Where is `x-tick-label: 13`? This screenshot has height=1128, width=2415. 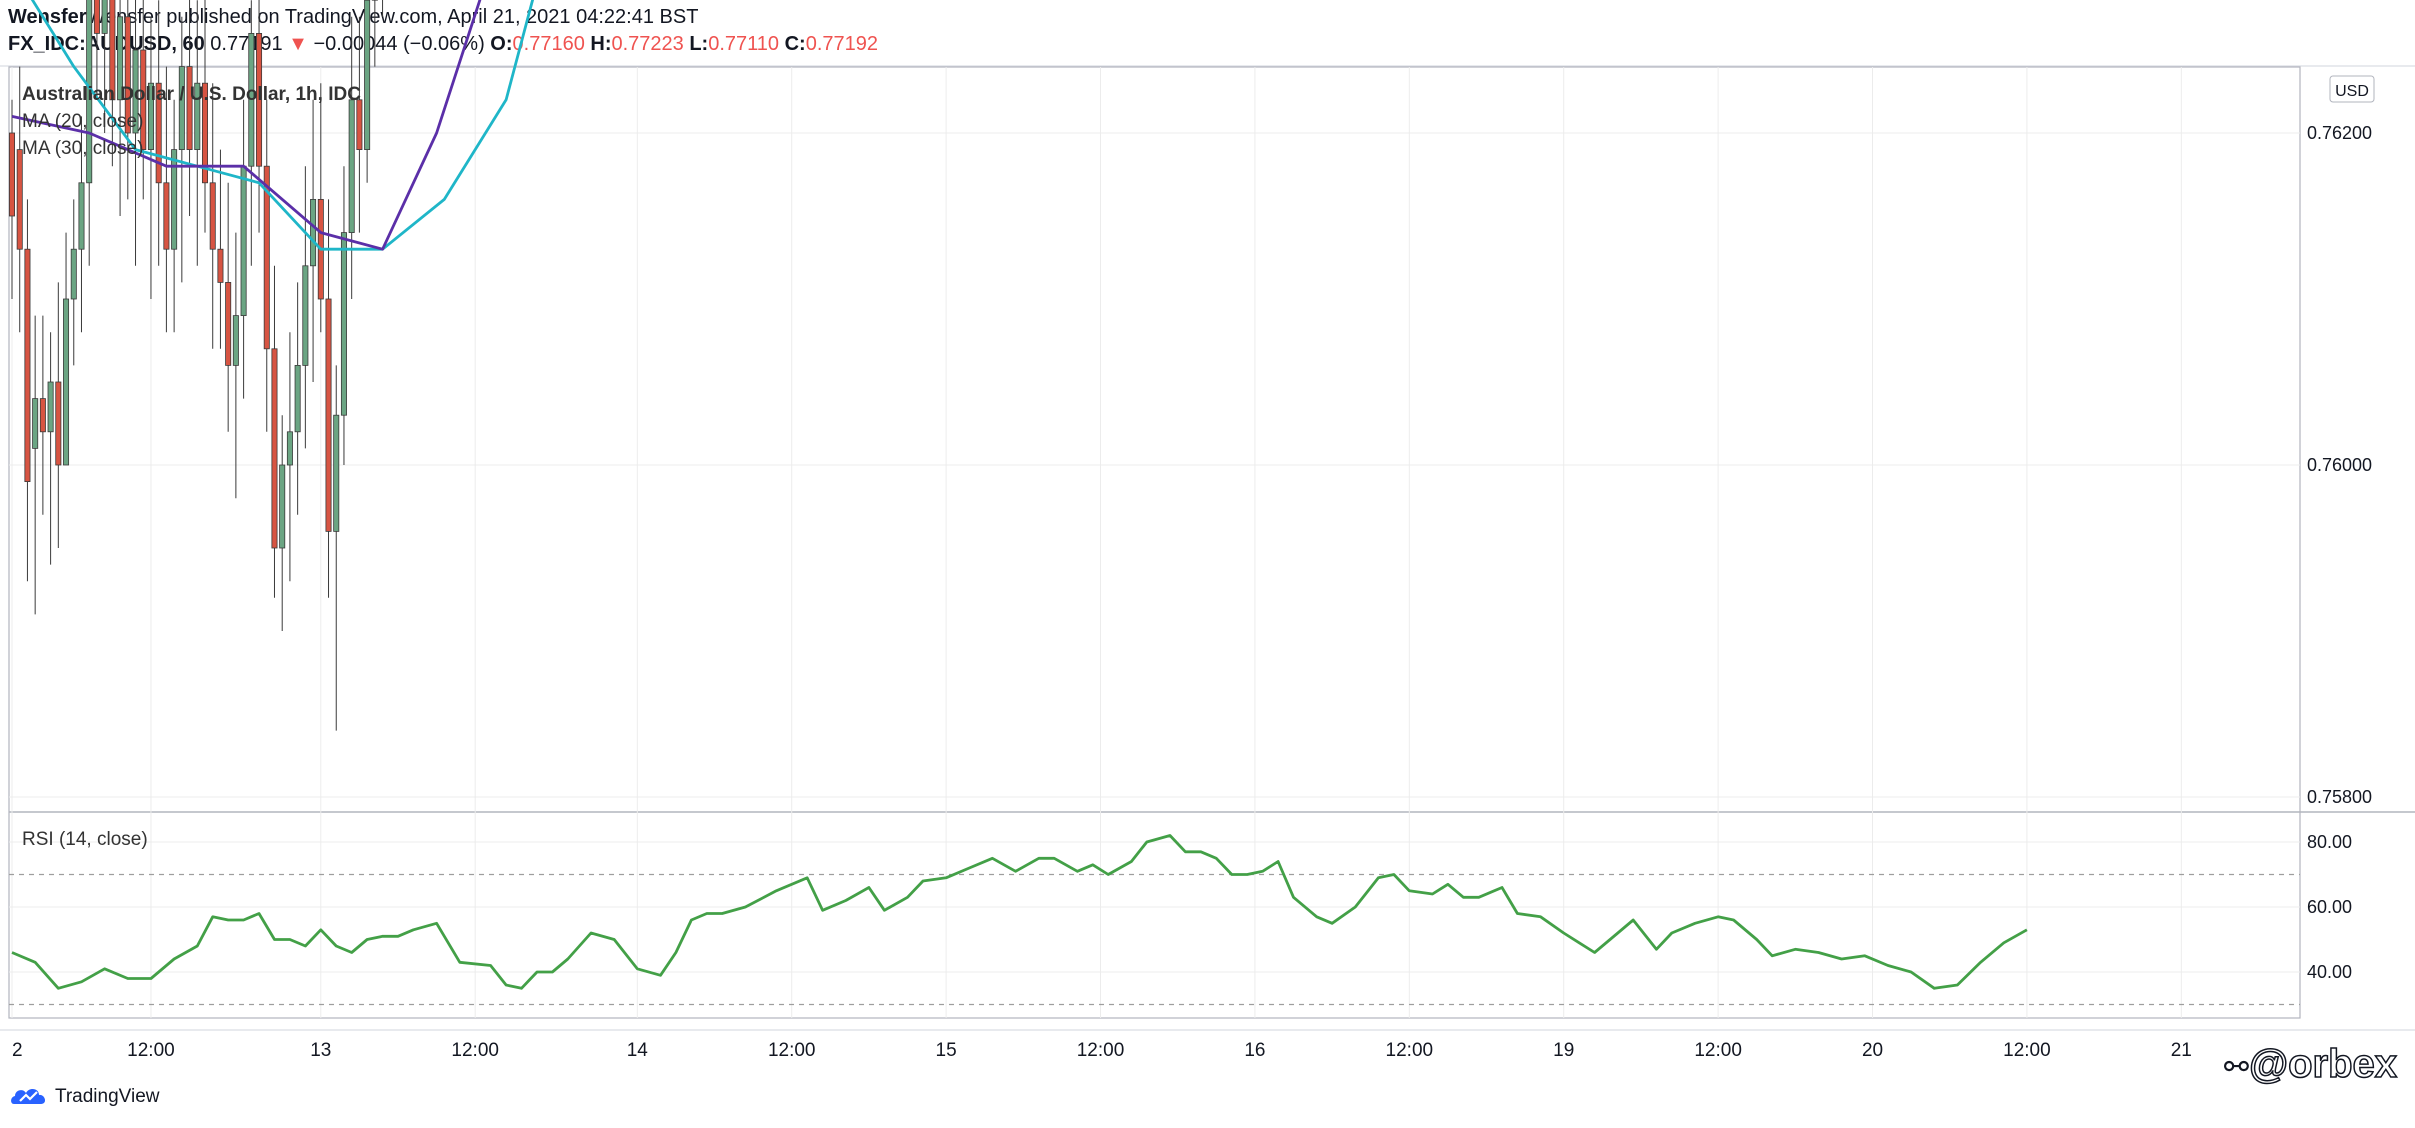
x-tick-label: 13 is located at coordinates (320, 1050).